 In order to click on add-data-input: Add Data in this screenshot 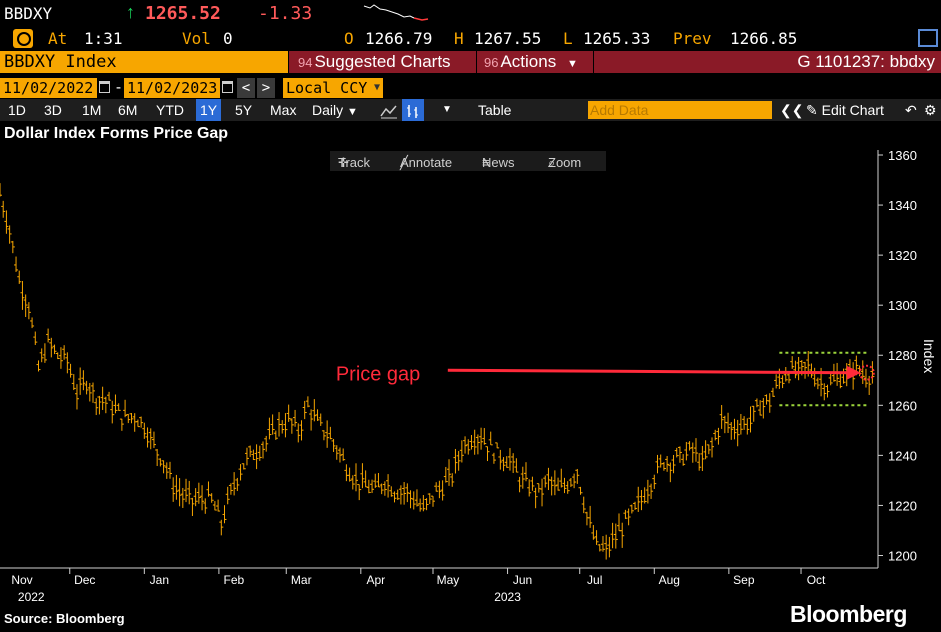, I will do `click(680, 110)`.